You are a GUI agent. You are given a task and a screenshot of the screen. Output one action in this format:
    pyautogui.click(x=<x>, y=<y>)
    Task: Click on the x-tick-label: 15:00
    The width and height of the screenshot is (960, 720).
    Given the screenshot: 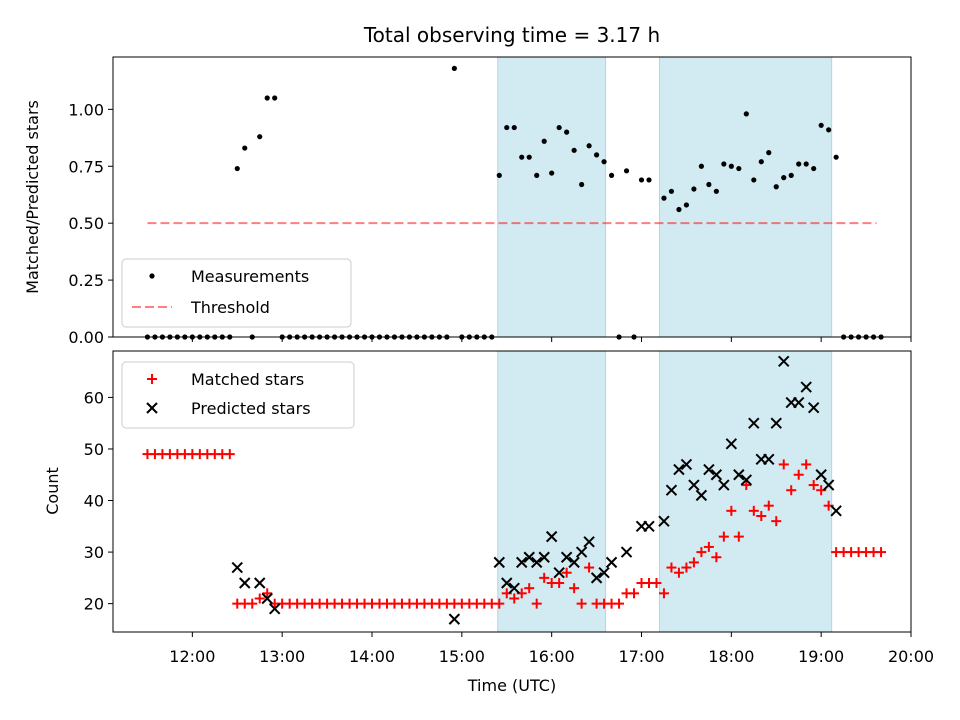 What is the action you would take?
    pyautogui.click(x=462, y=656)
    